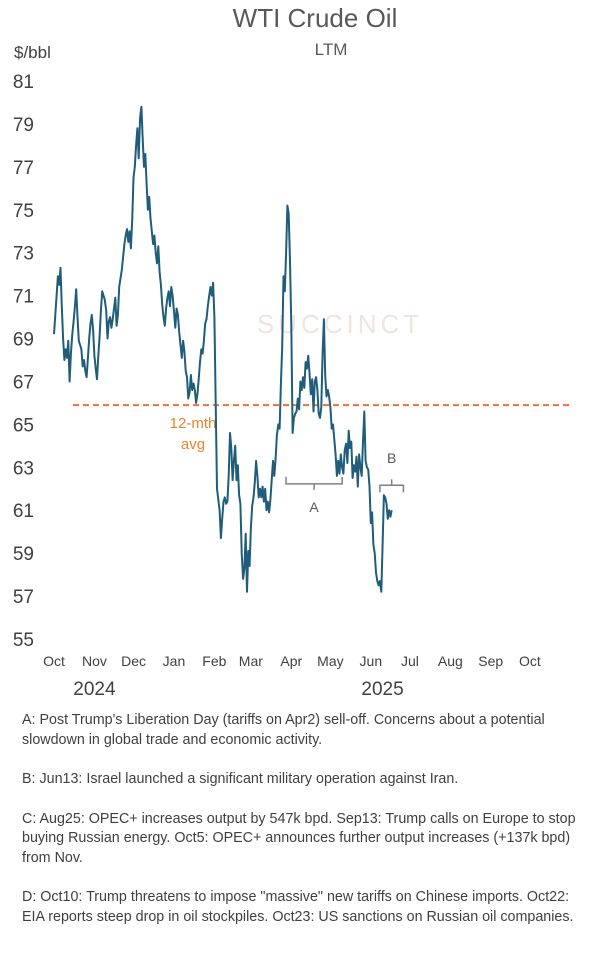  Describe the element at coordinates (23, 254) in the screenshot. I see `y-tick-label: 73` at that location.